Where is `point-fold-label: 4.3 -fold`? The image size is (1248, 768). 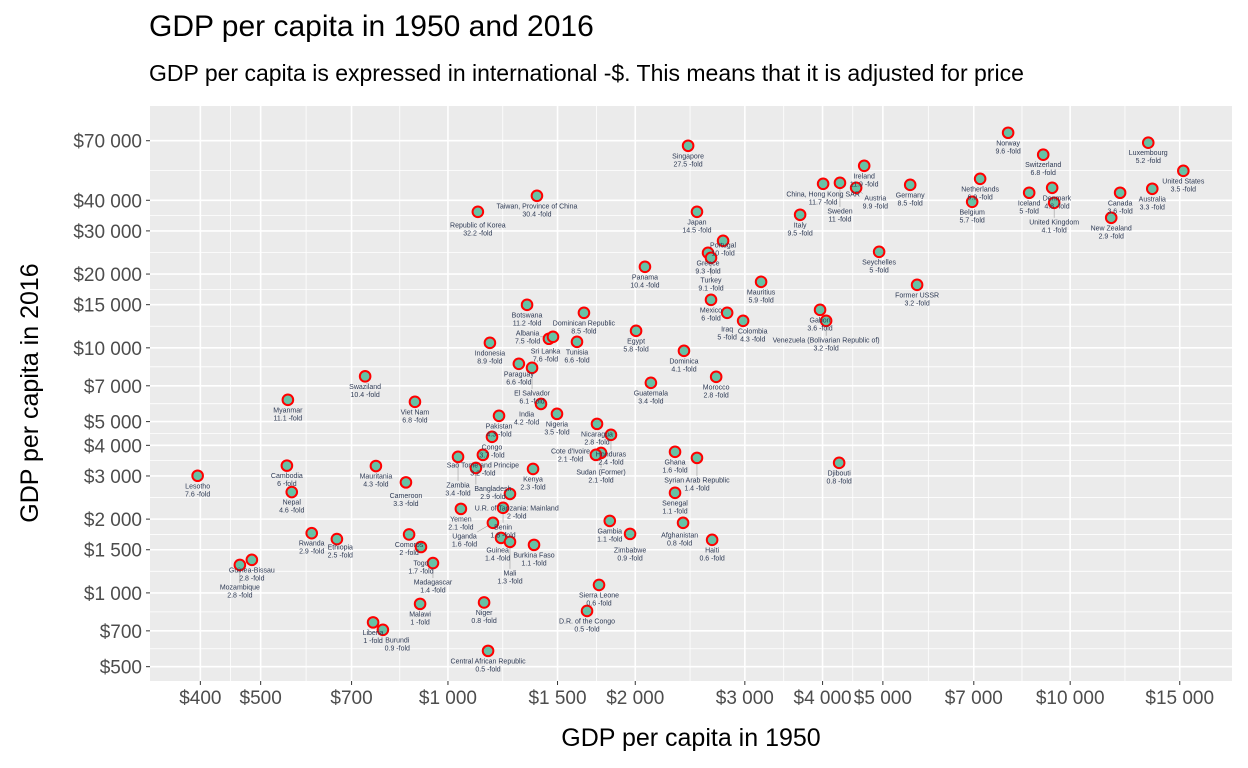
point-fold-label: 4.3 -fold is located at coordinates (752, 339).